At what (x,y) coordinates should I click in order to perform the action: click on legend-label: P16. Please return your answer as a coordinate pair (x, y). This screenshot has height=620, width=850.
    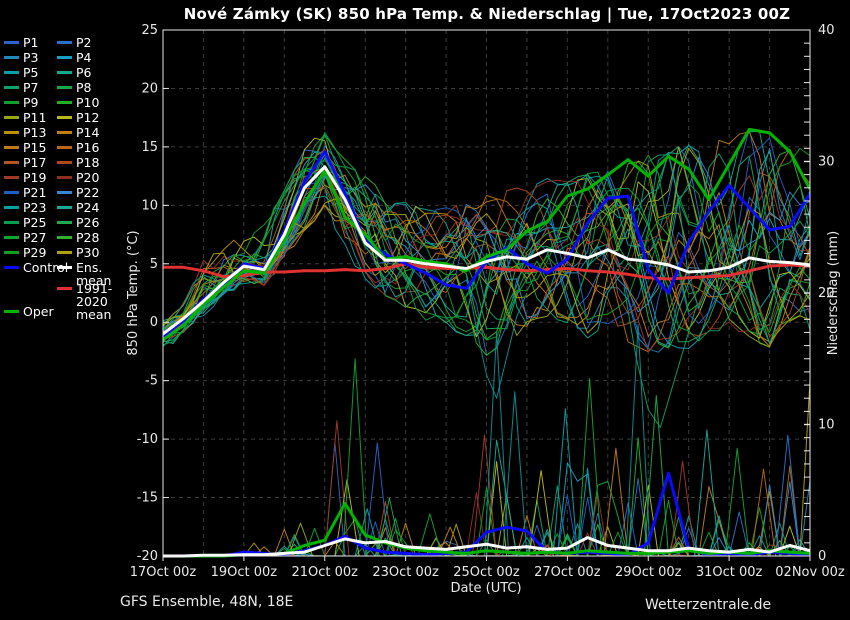
    Looking at the image, I should click on (88, 147).